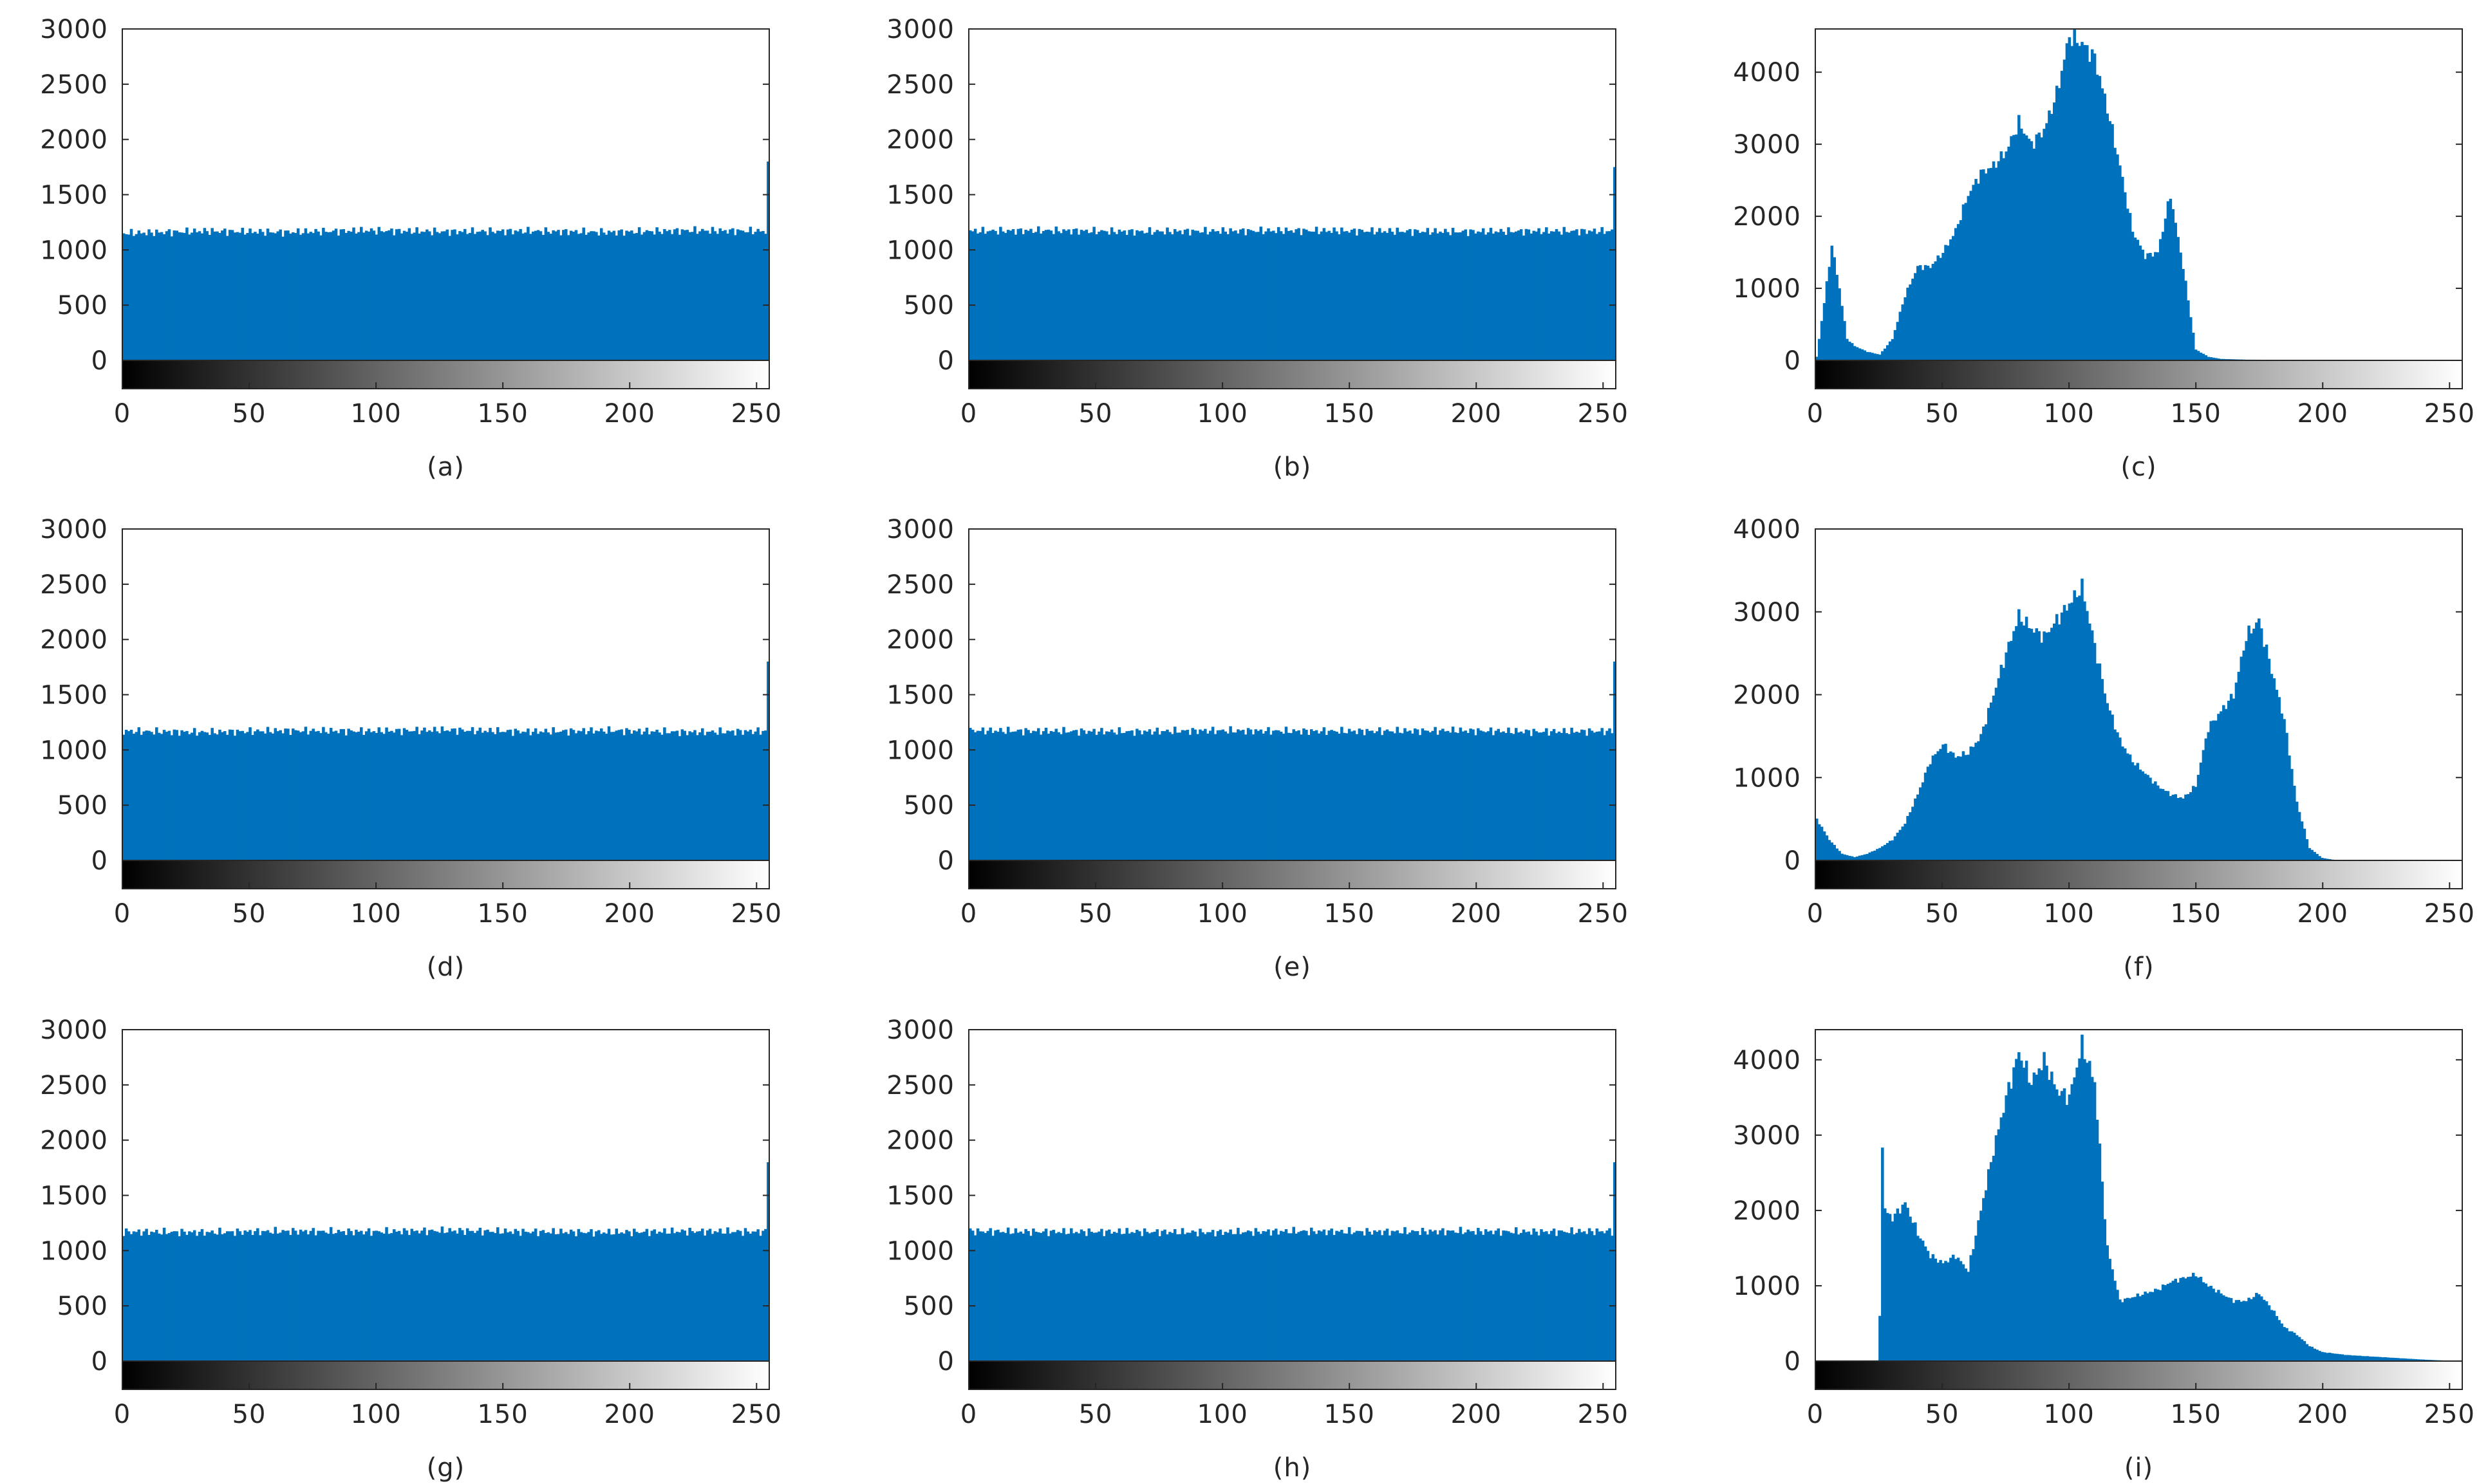  What do you see at coordinates (1222, 914) in the screenshot?
I see `x-tick-label: 100` at bounding box center [1222, 914].